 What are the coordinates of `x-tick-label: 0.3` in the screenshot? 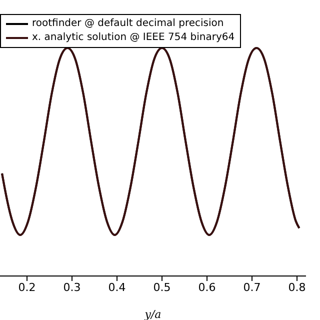 It's located at (72, 287).